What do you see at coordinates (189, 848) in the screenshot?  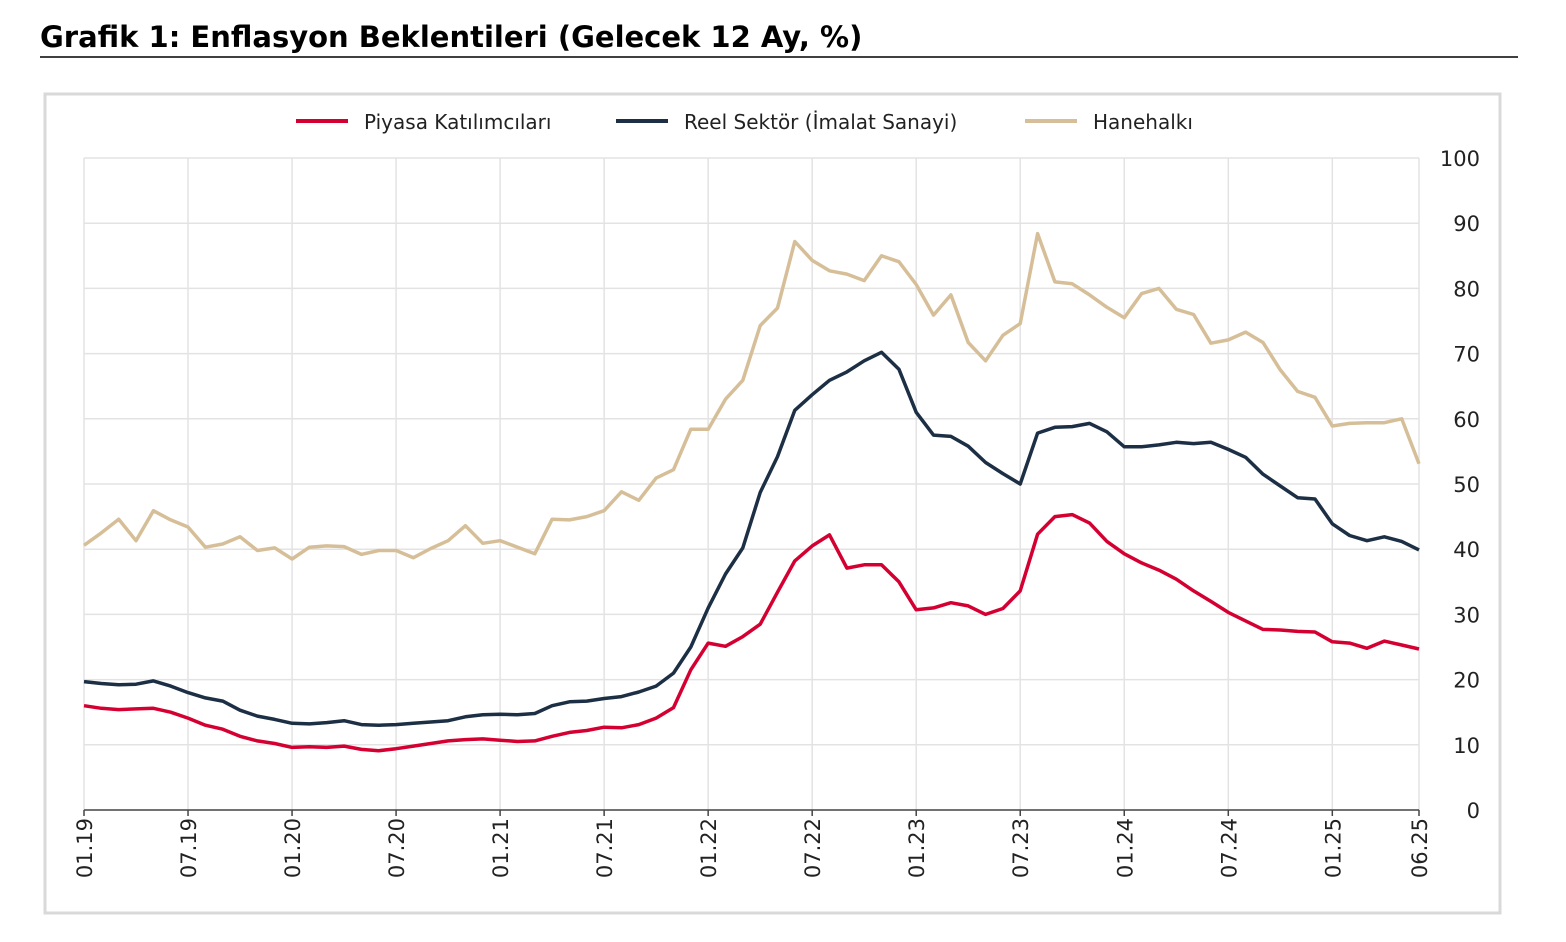 I see `x-tick-label: 07.19` at bounding box center [189, 848].